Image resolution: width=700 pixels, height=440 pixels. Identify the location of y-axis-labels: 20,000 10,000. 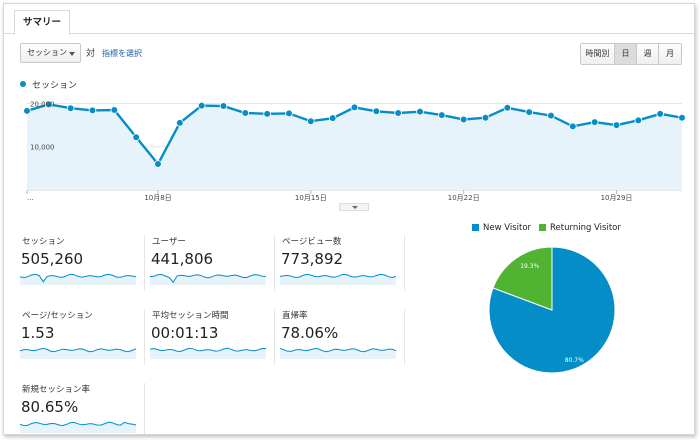
(42, 125).